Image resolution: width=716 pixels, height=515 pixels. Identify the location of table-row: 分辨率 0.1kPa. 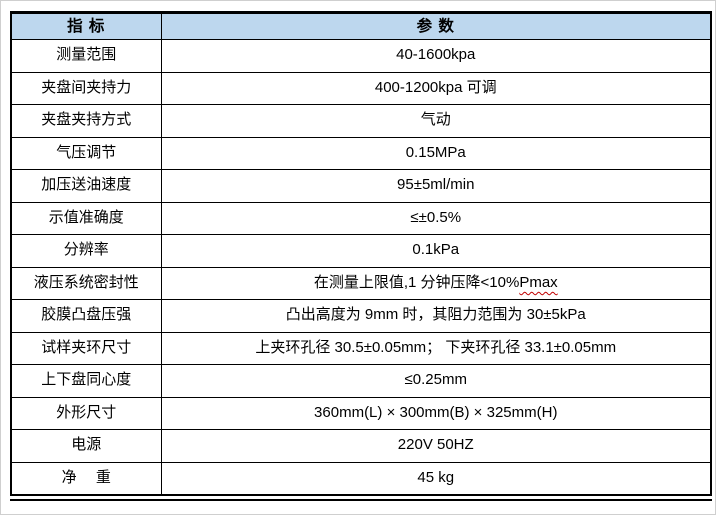
(361, 251).